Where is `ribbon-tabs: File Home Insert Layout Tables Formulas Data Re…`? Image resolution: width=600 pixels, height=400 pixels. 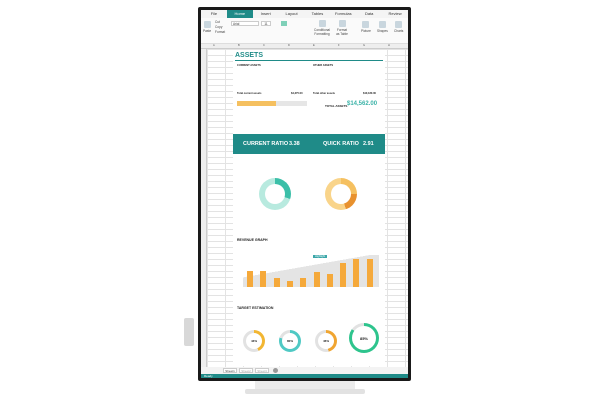
ribbon-tabs: File Home Insert Layout Tables Formulas Data Re… is located at coordinates (304, 14).